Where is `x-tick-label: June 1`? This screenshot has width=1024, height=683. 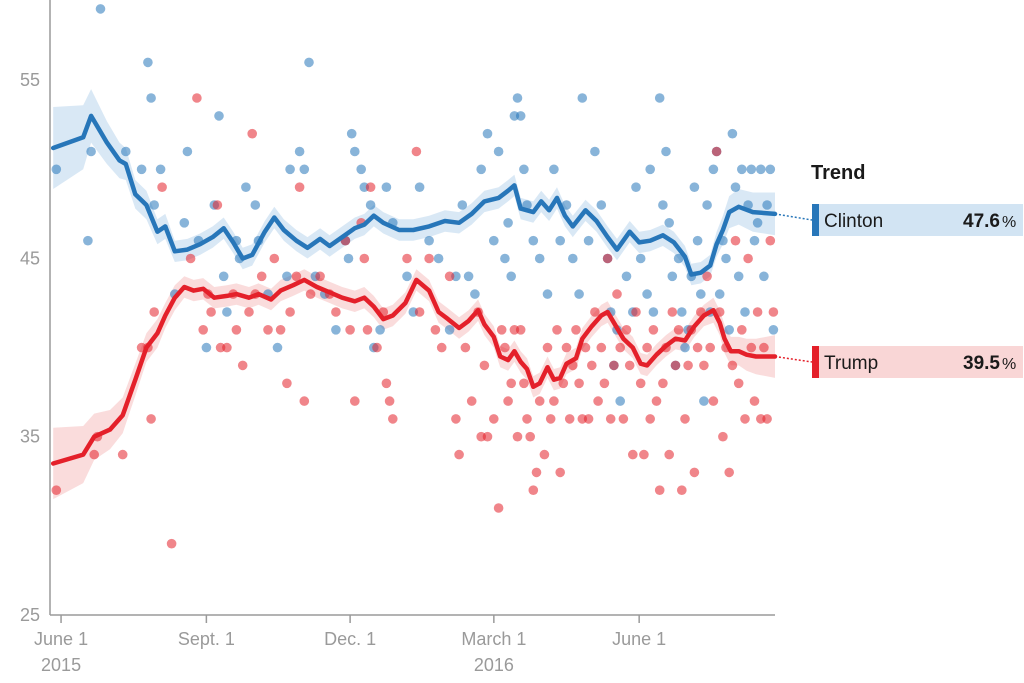
x-tick-label: June 1 is located at coordinates (61, 639).